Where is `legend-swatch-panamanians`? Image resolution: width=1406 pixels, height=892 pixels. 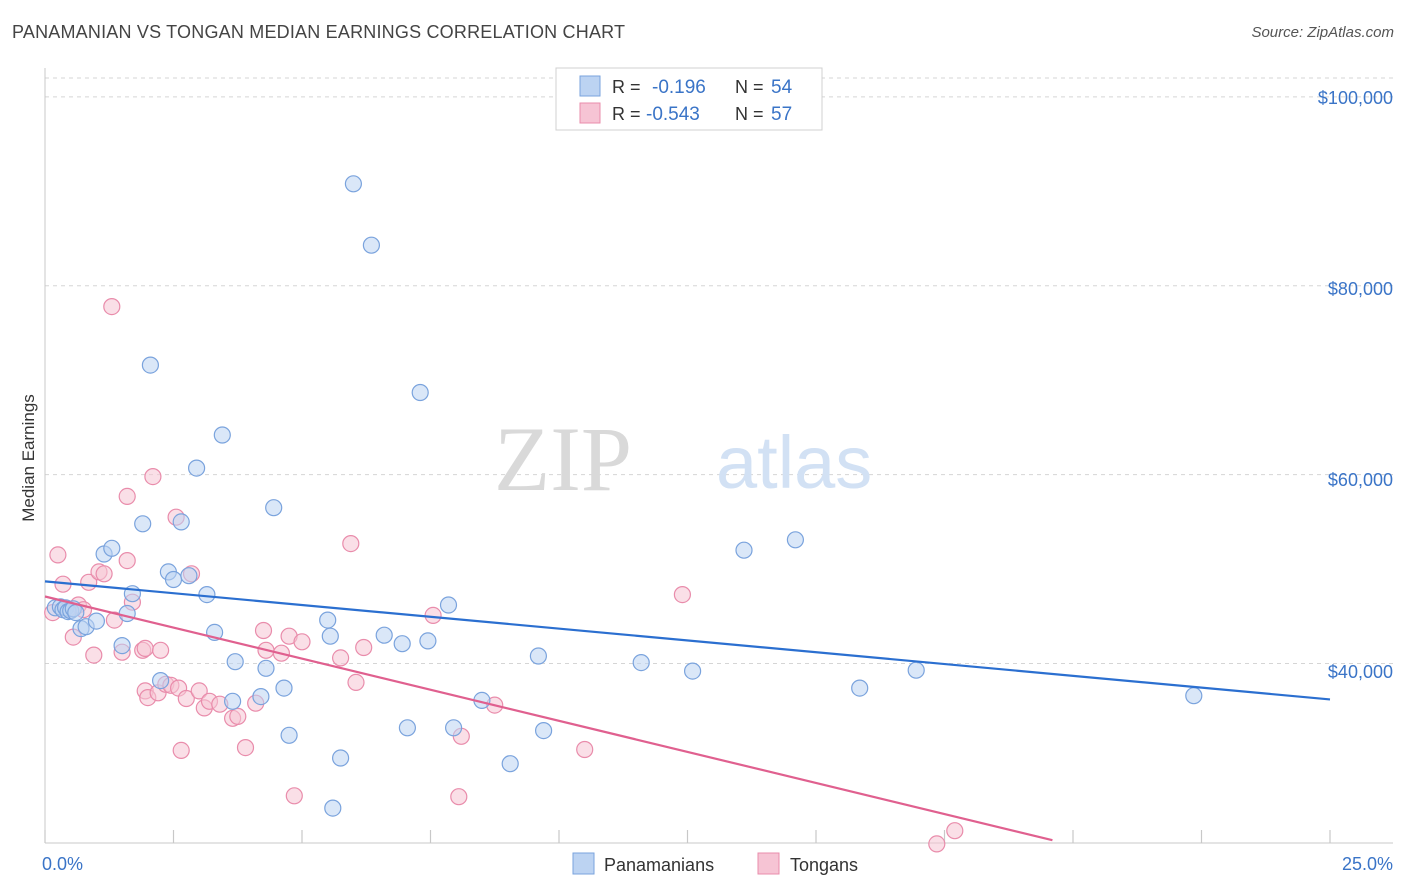
legend-swatch-panamanians is located at coordinates (590, 86).